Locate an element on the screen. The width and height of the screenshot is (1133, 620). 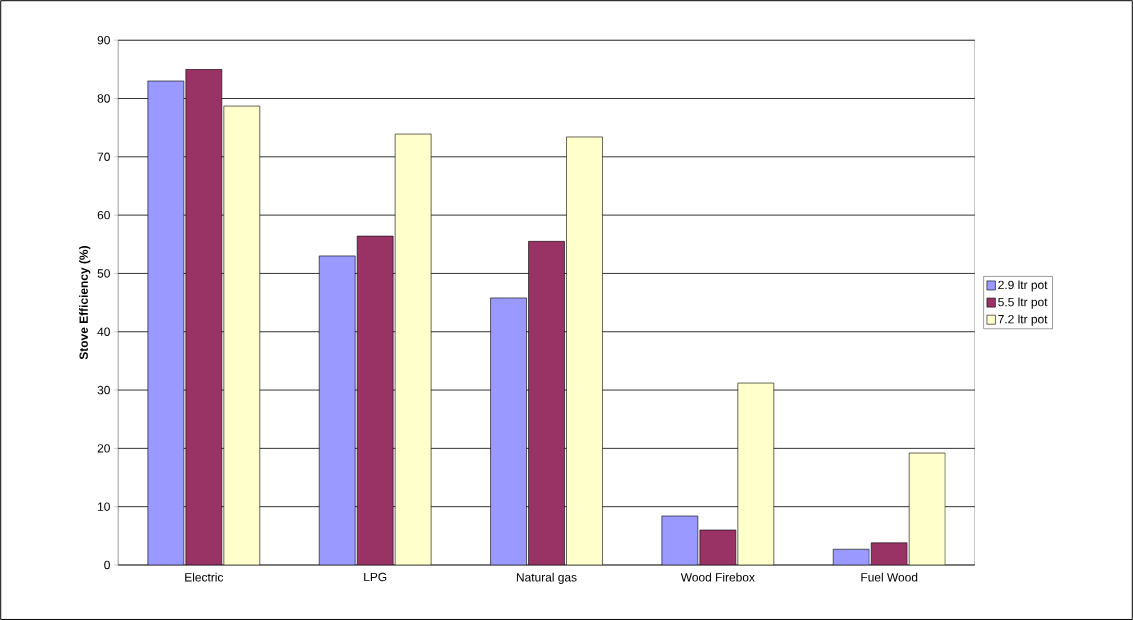
x-tick-label: LPG is located at coordinates (375, 577).